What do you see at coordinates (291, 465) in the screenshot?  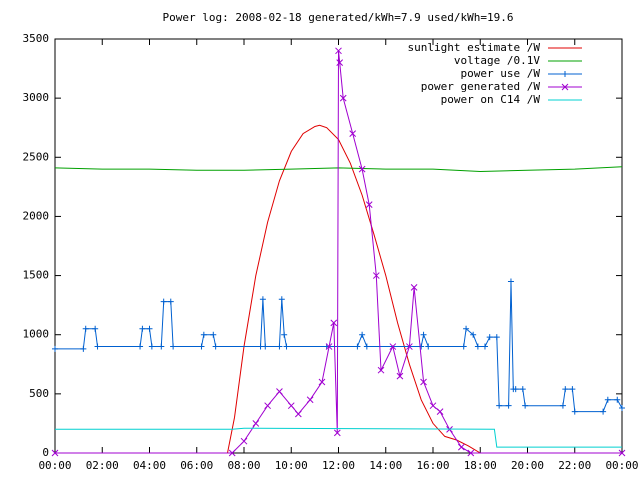 I see `x-tick-label: 10:00` at bounding box center [291, 465].